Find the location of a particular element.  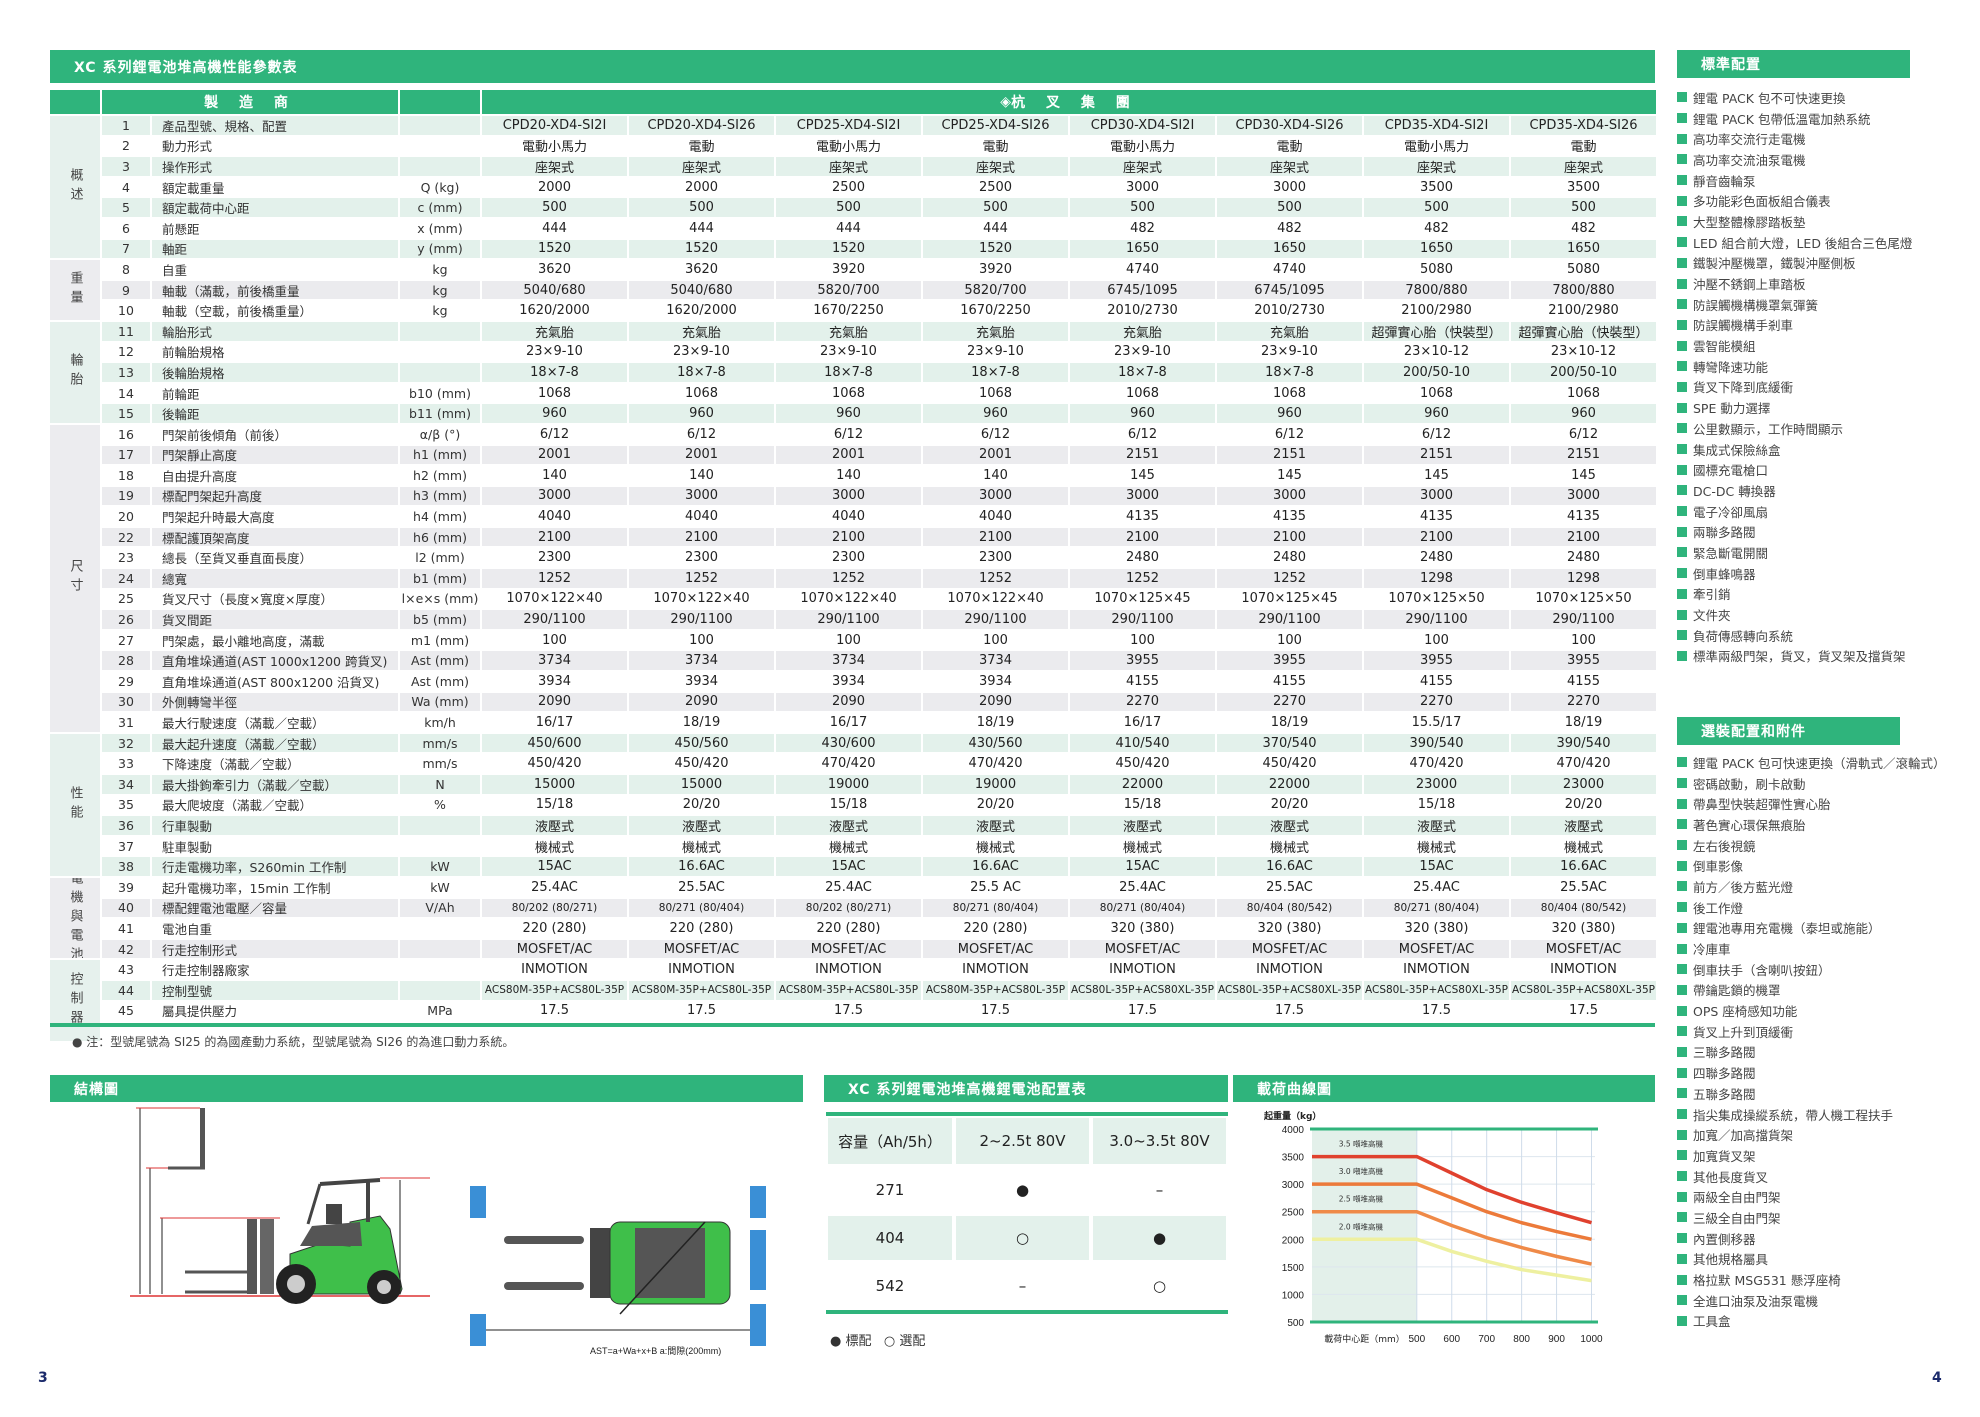

spec-value-cell: 23000 is located at coordinates (1436, 784).